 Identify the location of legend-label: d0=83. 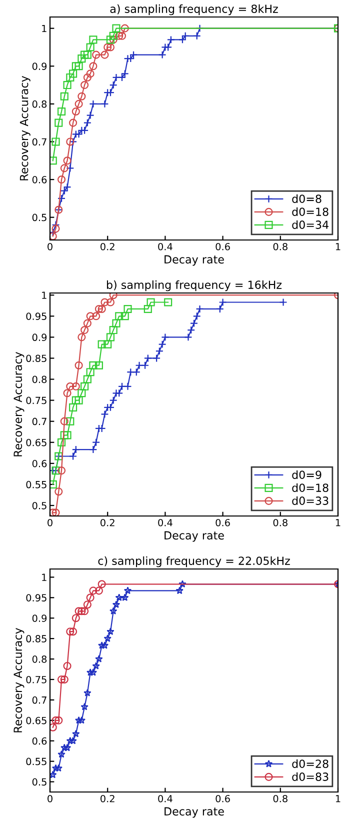
(310, 776).